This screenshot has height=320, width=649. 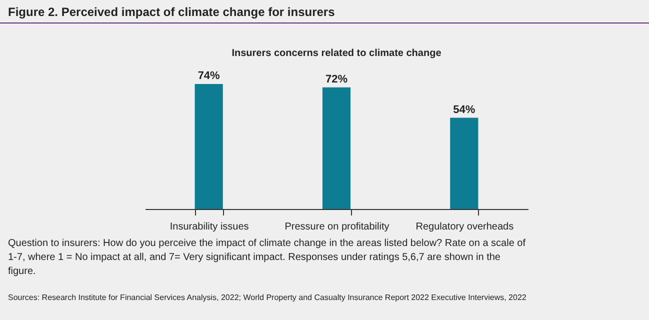 I want to click on text: Question to insurers: How do you perceive the impact of climate change in the areas listed below? Rate on a scale of 1-7, where 1 = No impact at all, and 7= Very significant impact. Responses under ratings 5,6,7 are shown in the figure., so click(x=267, y=257).